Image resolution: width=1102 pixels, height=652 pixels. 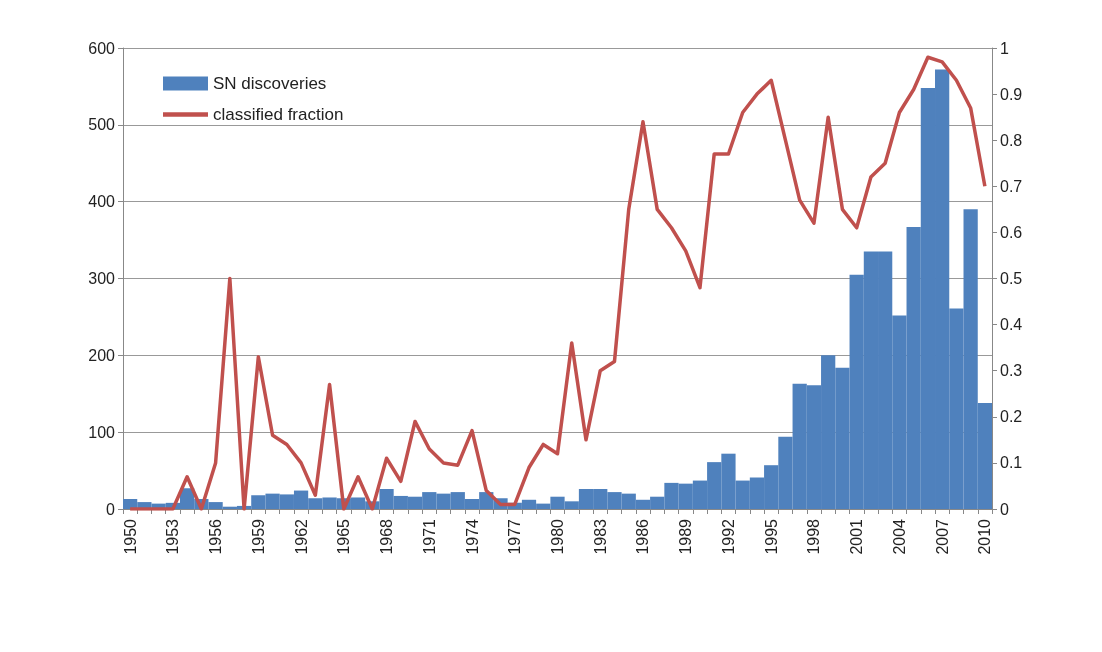 I want to click on y2-tick-label: 0.4, so click(x=1011, y=325).